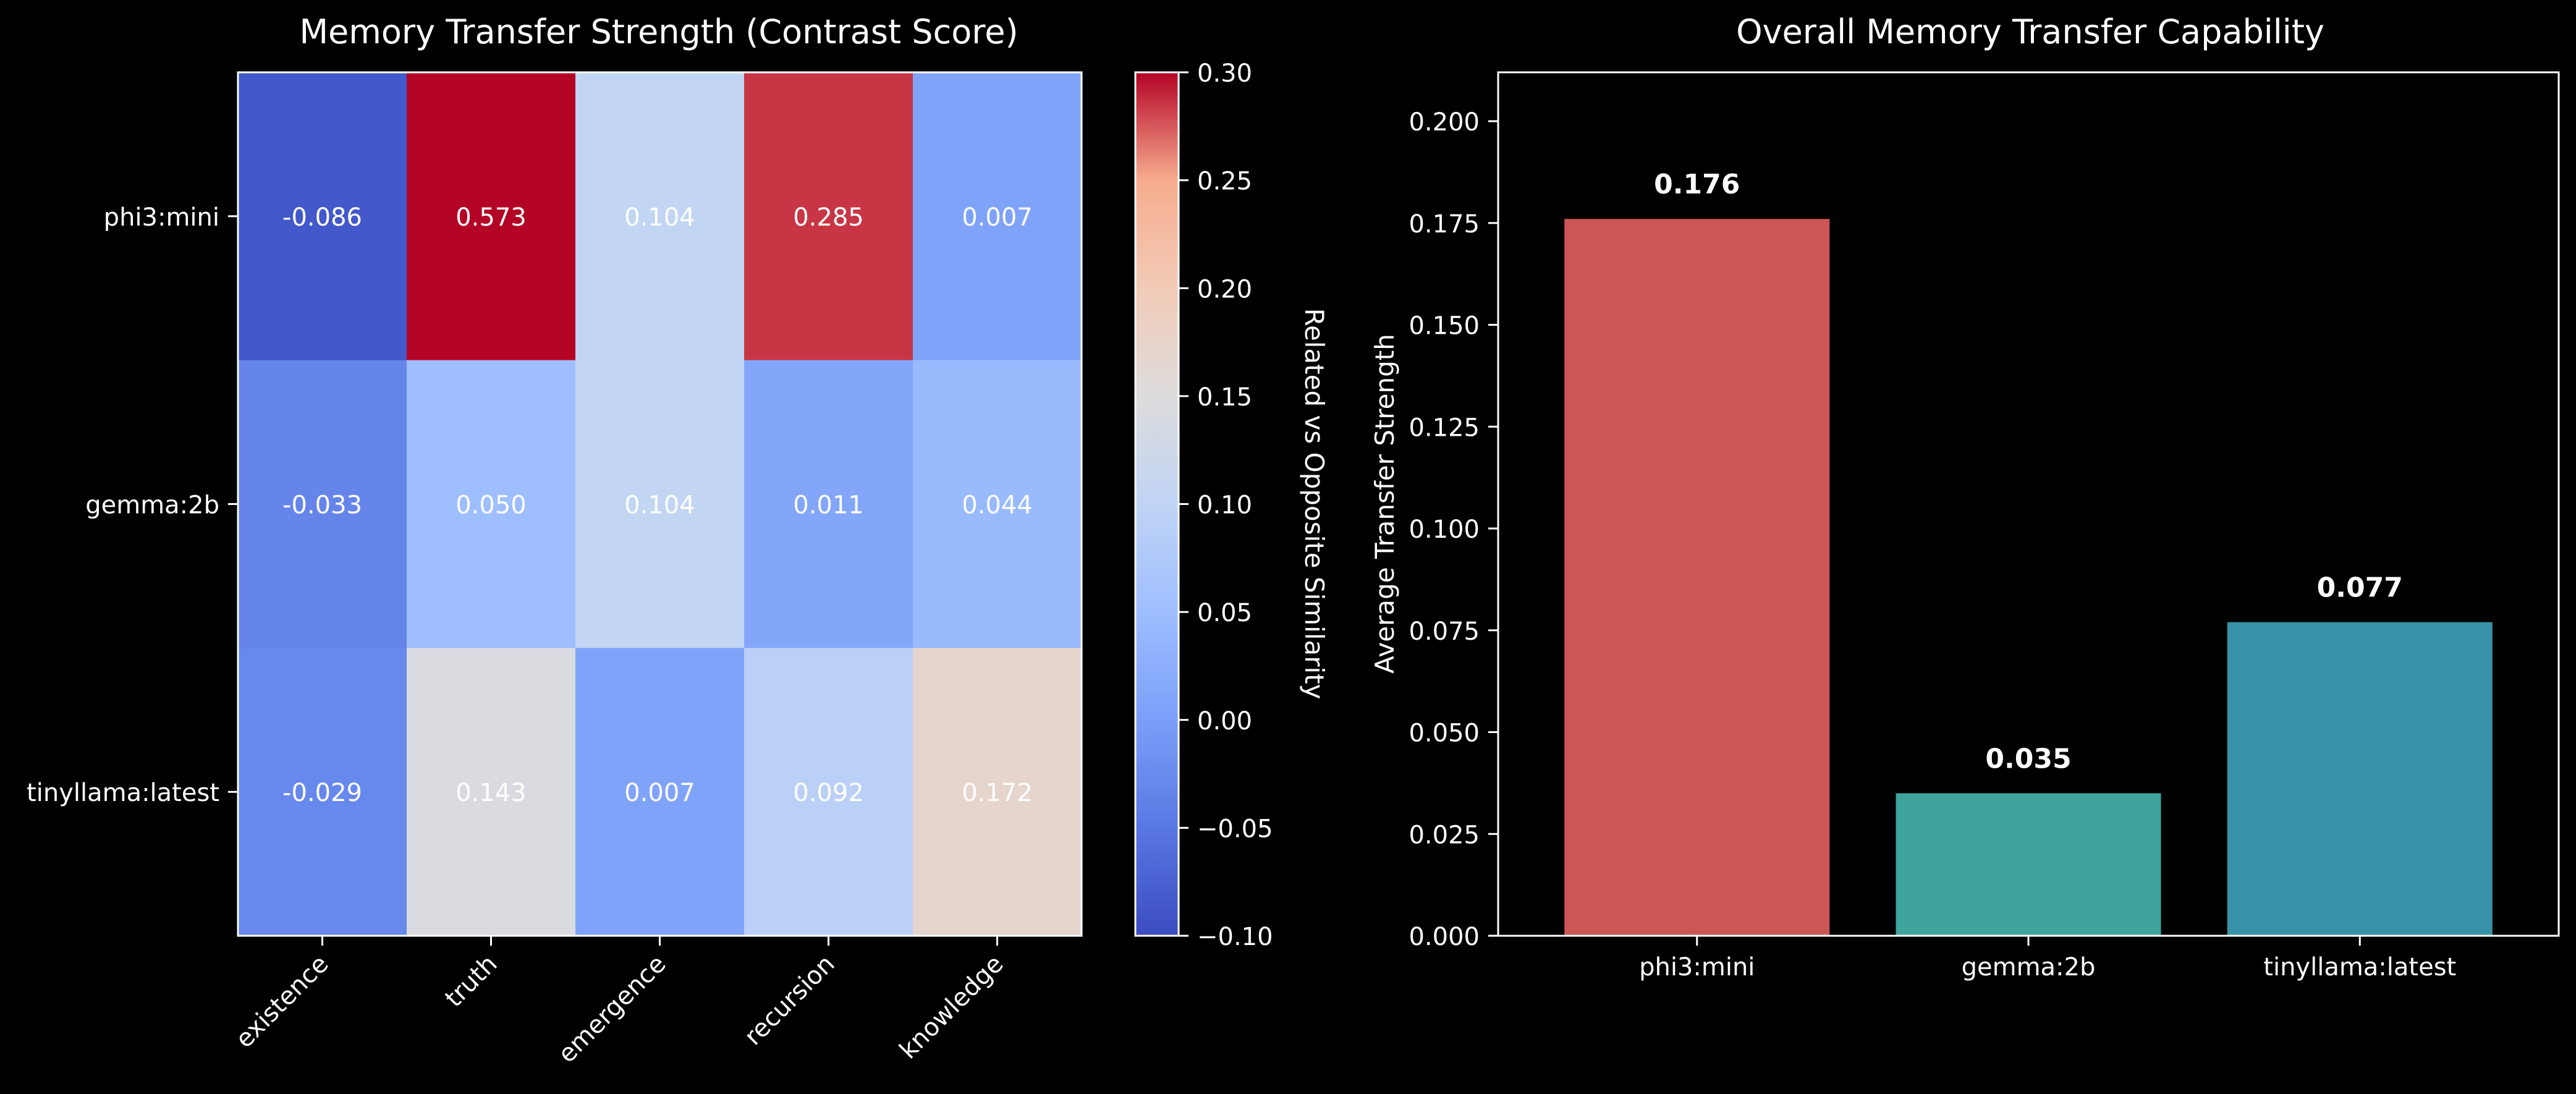  Describe the element at coordinates (1224, 289) in the screenshot. I see `colorbar-tick-label: 0.20` at that location.